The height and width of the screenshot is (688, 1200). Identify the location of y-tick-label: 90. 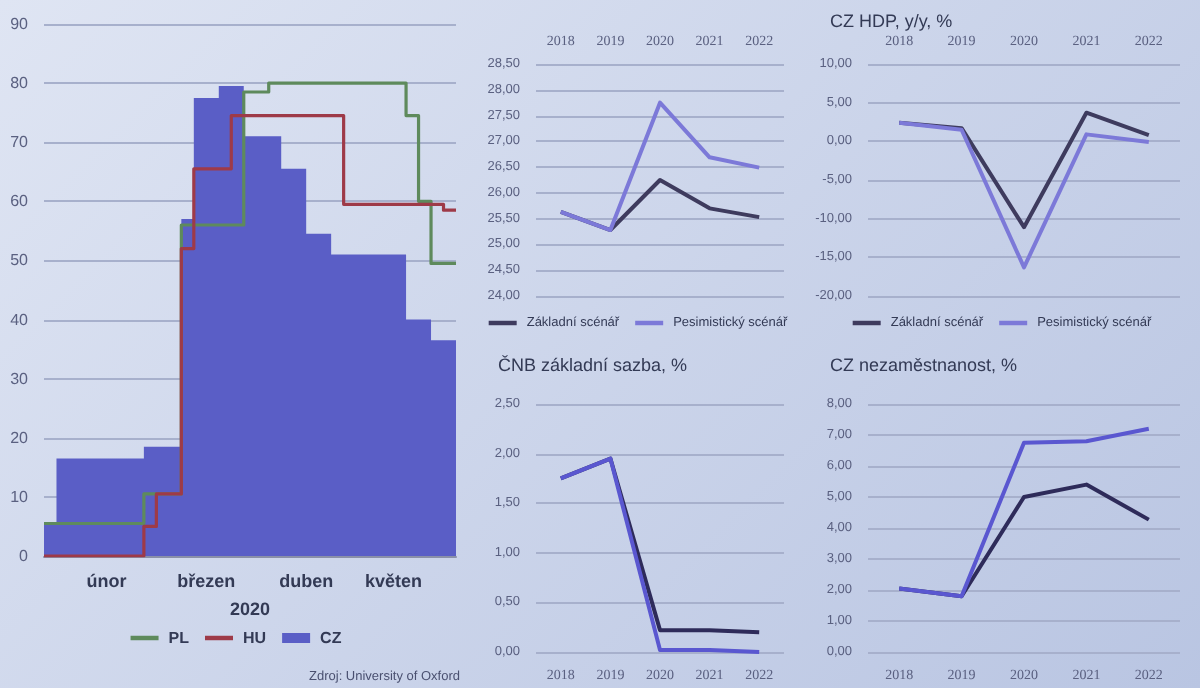
(20, 24).